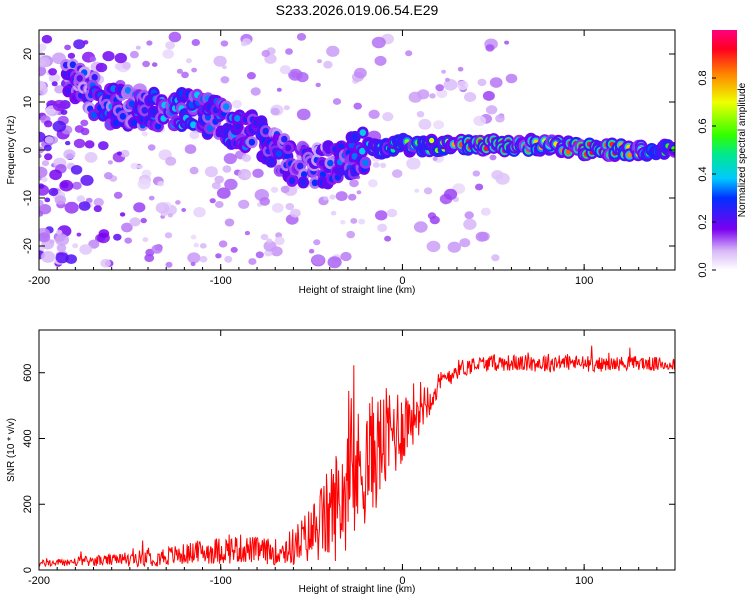 The image size is (750, 600). Describe the element at coordinates (584, 581) in the screenshot. I see `x-tick-label: 100` at that location.